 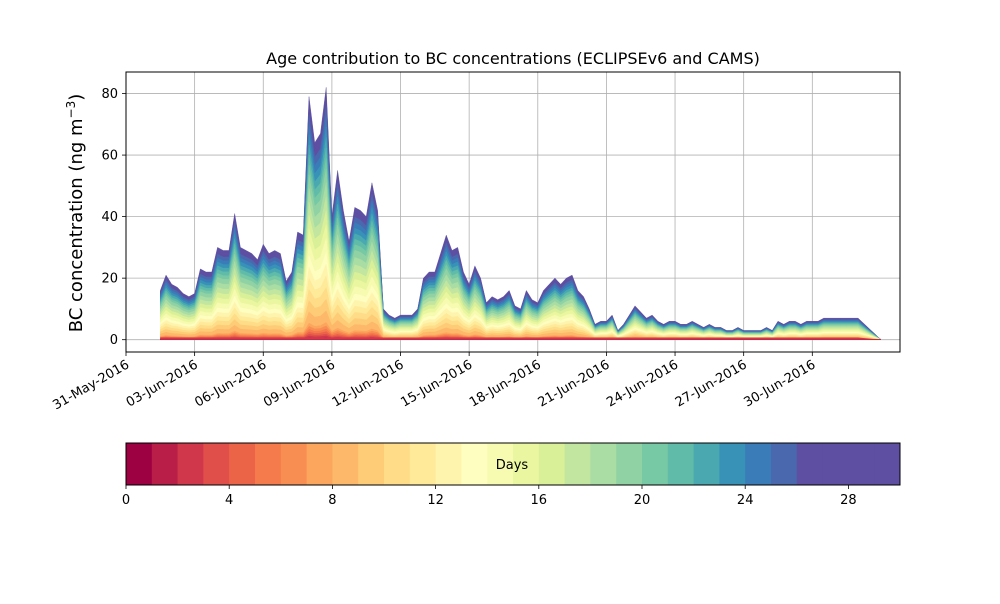 I want to click on y-tick-label: 0, so click(x=114, y=340).